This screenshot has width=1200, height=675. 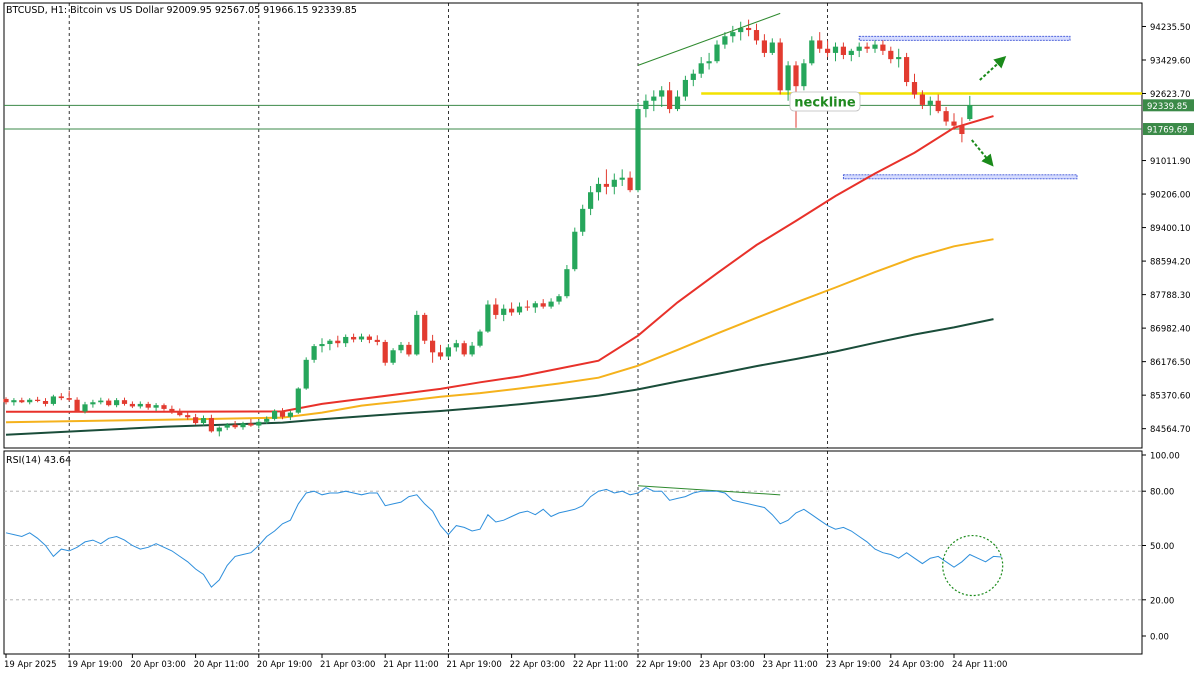 I want to click on neckline-label: neckline, so click(x=825, y=101).